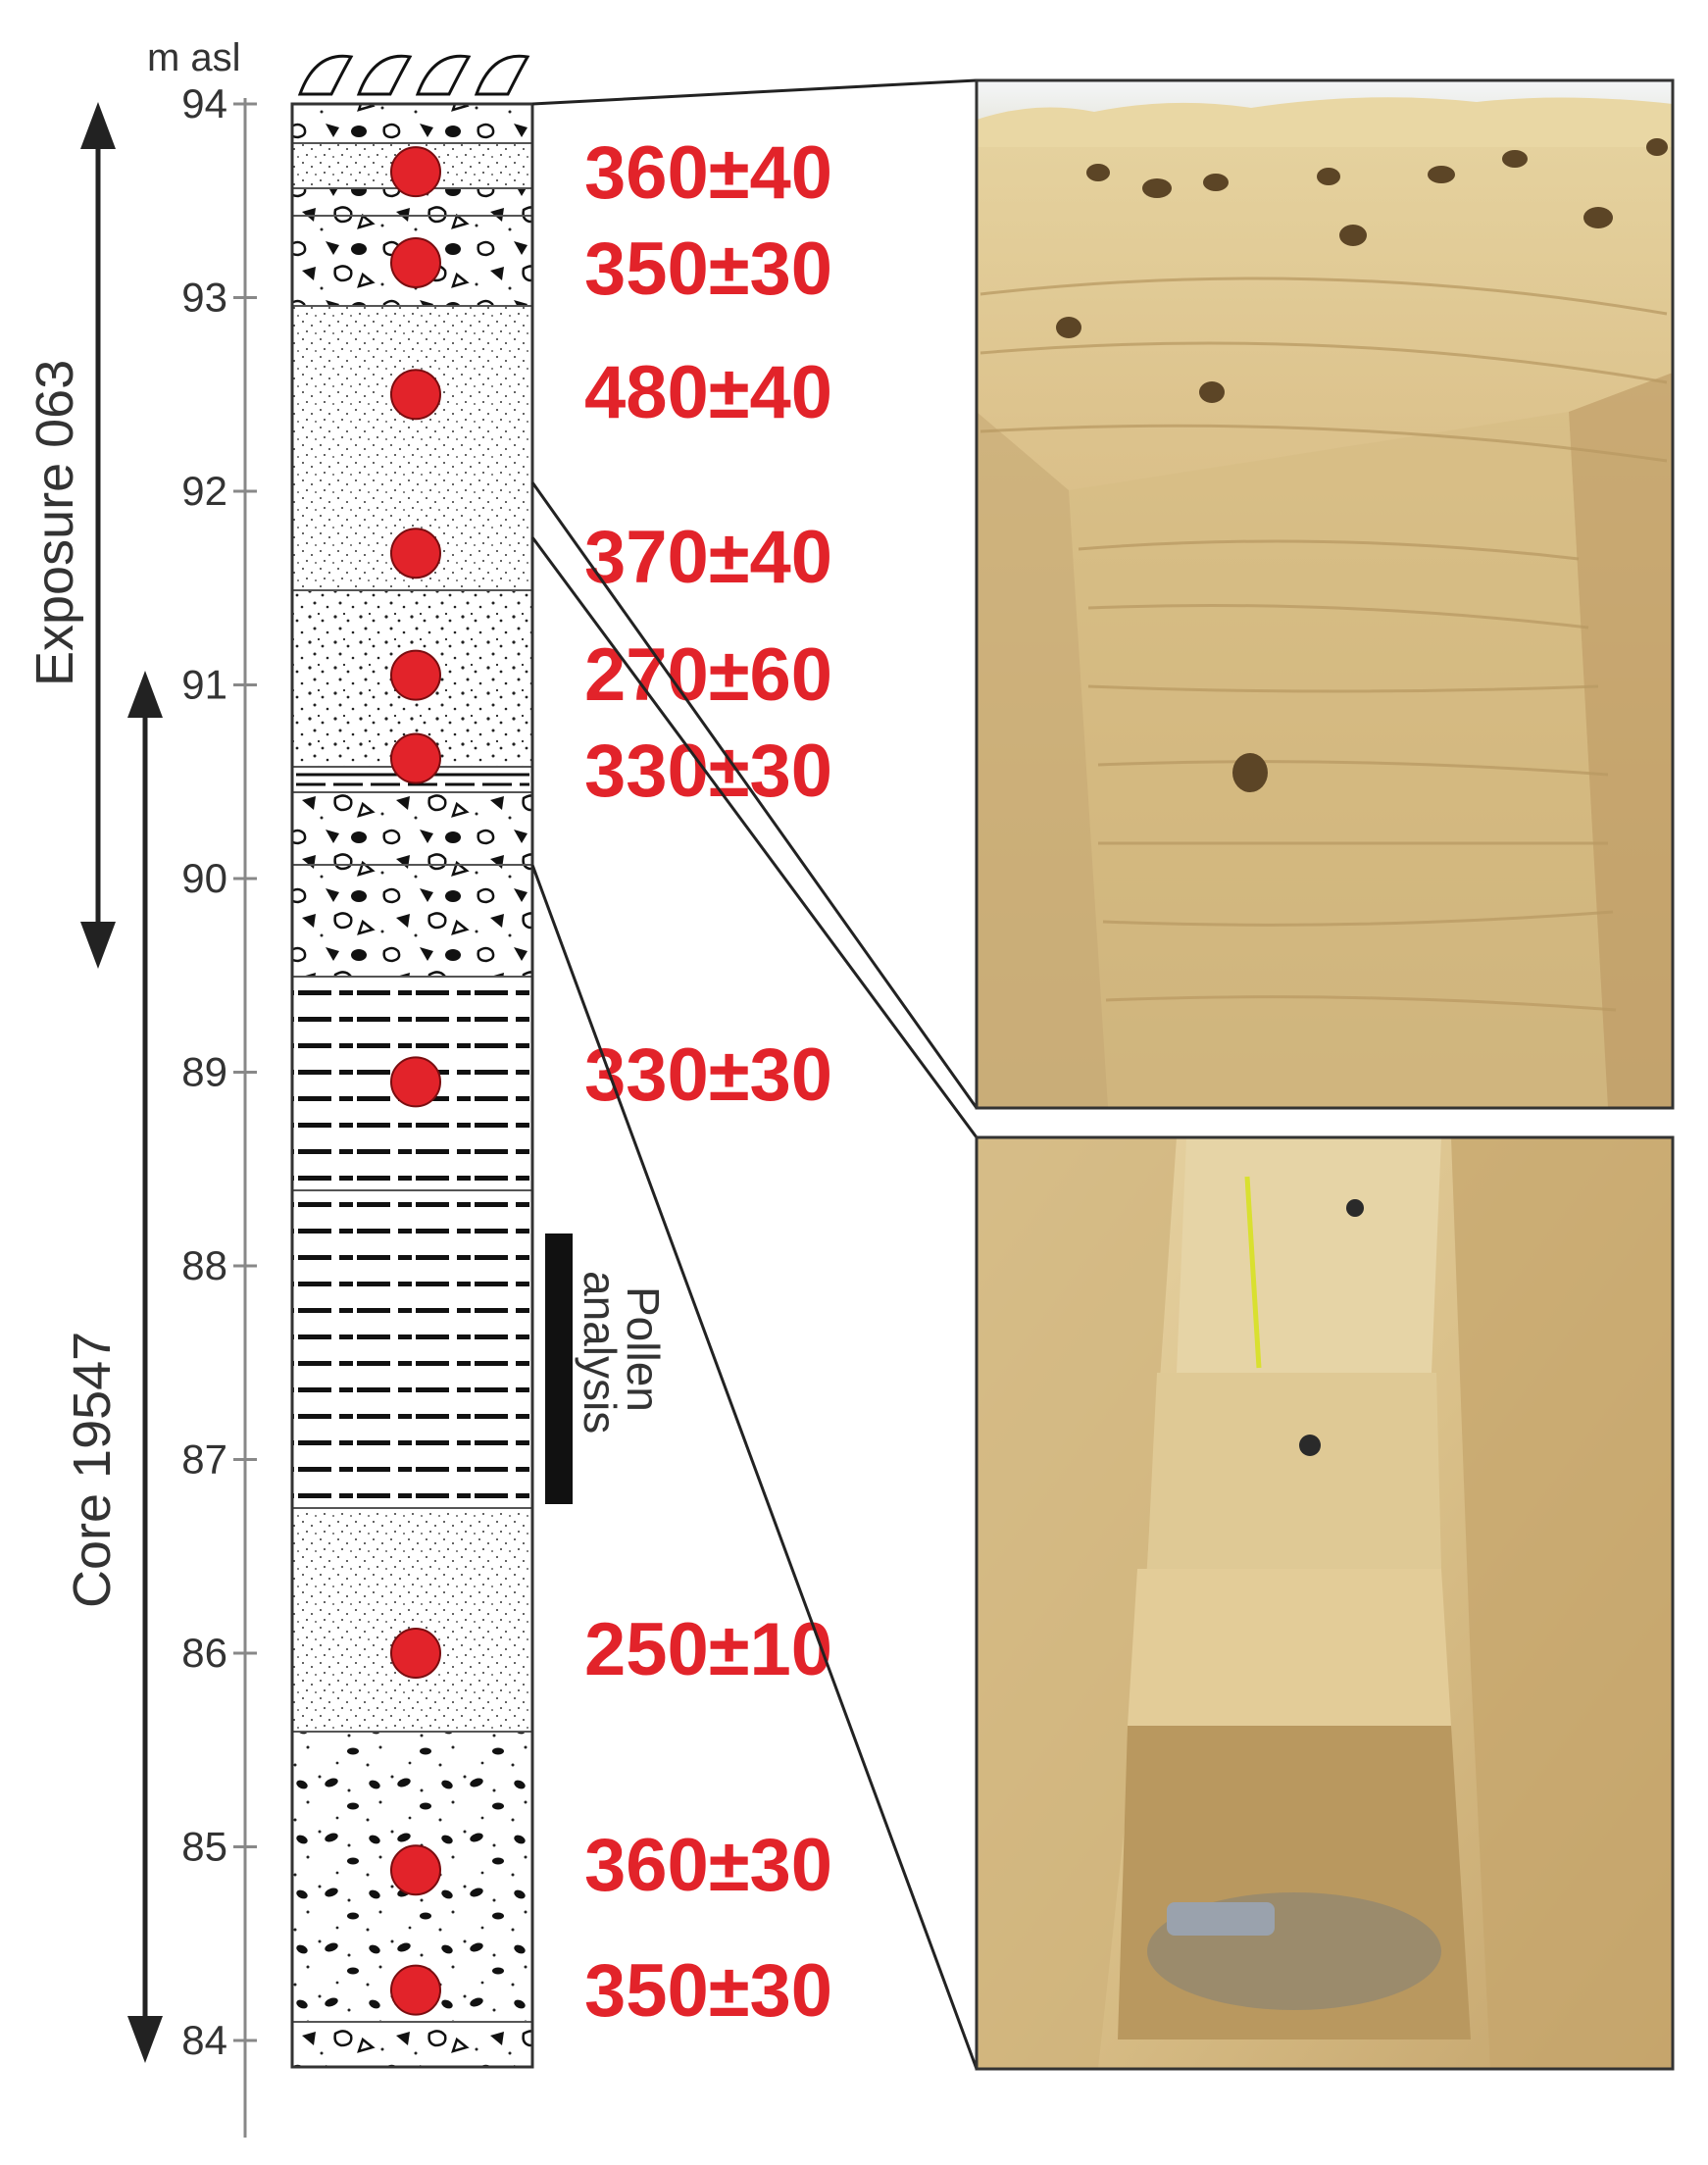  What do you see at coordinates (204, 1459) in the screenshot?
I see `axis-tick-label: 87` at bounding box center [204, 1459].